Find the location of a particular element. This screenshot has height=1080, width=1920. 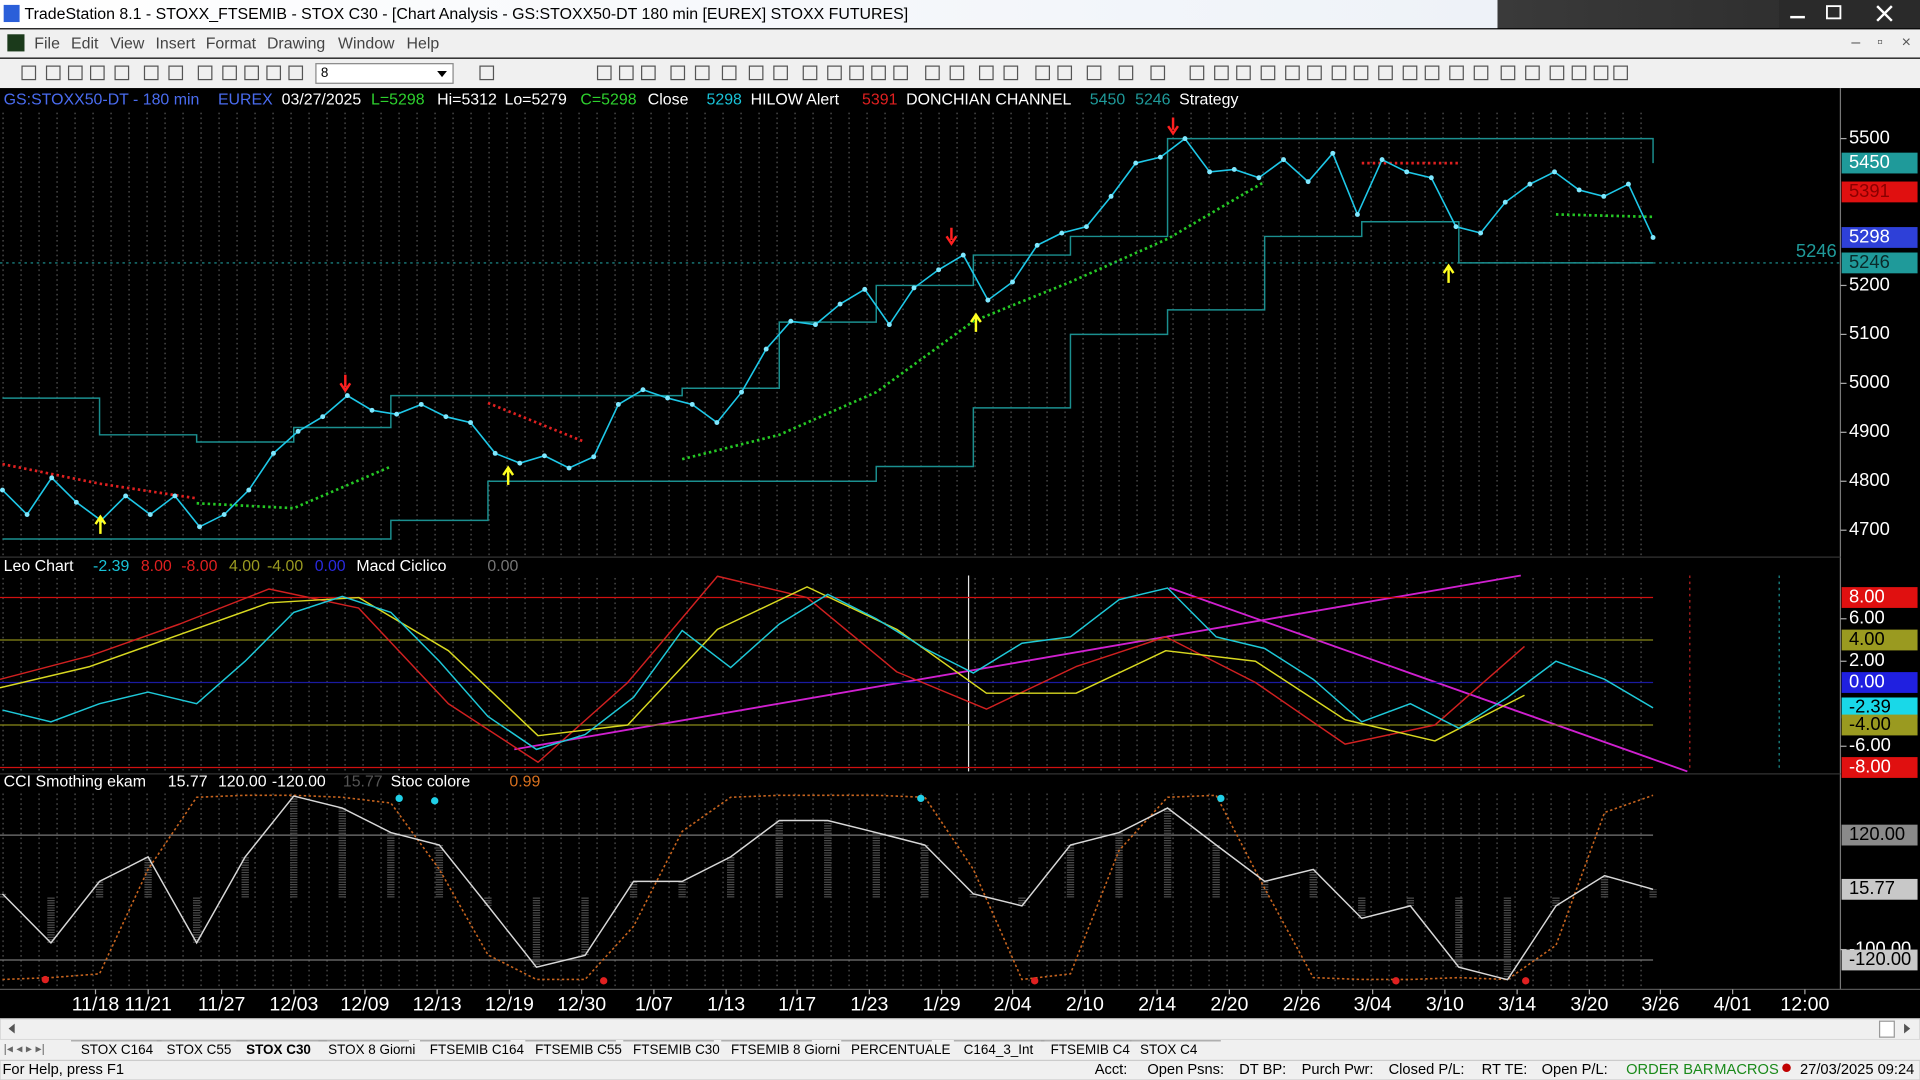

tab: PERCENTUALE is located at coordinates (900, 1049).